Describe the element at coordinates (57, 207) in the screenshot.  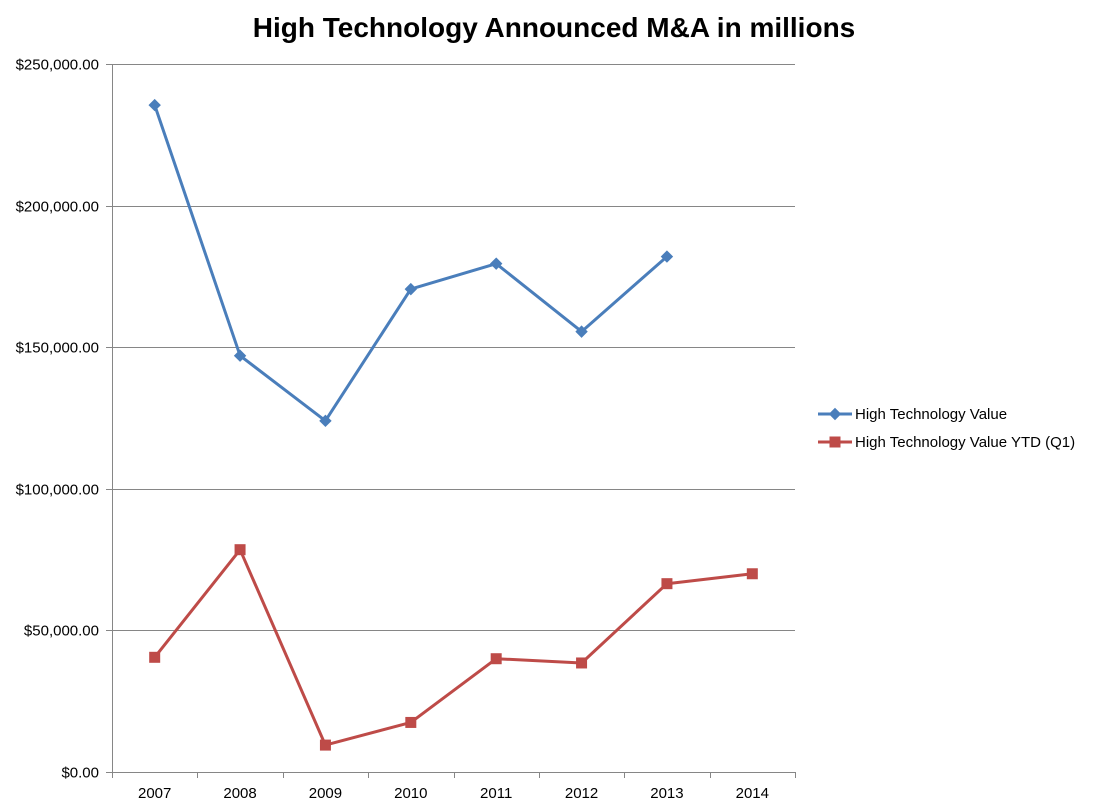
I see `y-tick-label: $200,000.00` at that location.